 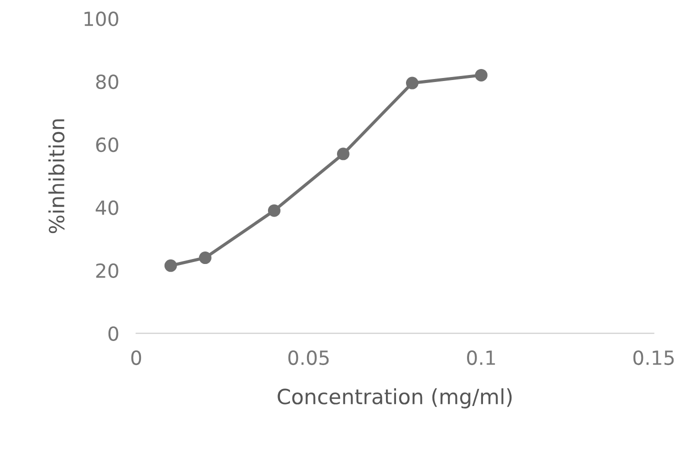 I want to click on x-tick-label: 0.1, so click(x=481, y=358).